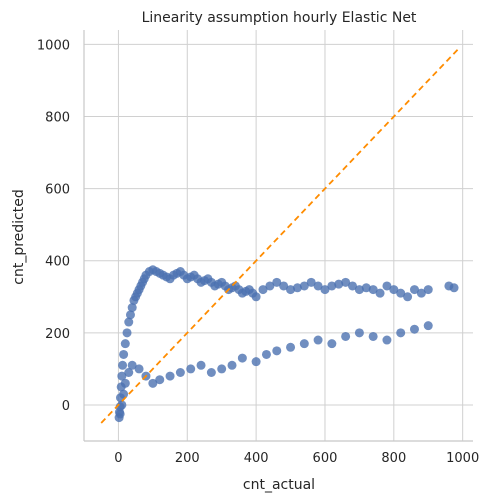 This screenshot has height=502, width=490. I want to click on x-axis-label: cnt_actual, so click(279, 485).